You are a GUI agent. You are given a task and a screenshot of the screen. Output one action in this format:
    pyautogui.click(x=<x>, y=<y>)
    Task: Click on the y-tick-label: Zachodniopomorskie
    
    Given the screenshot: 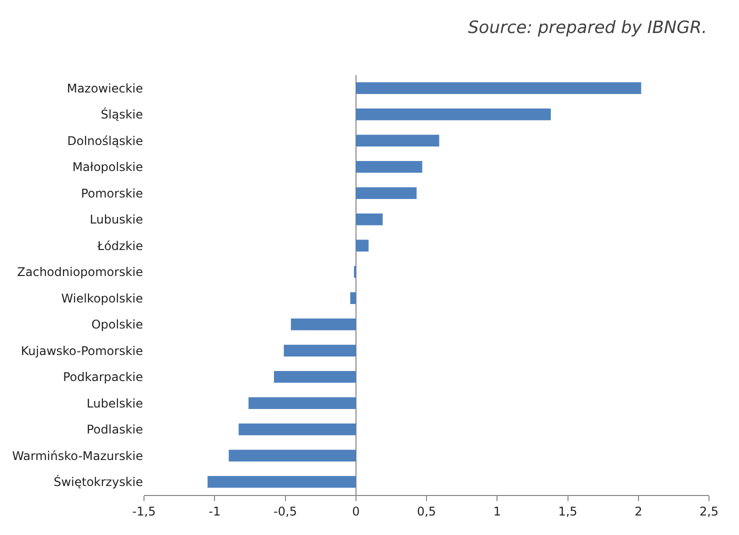 What is the action you would take?
    pyautogui.click(x=80, y=272)
    